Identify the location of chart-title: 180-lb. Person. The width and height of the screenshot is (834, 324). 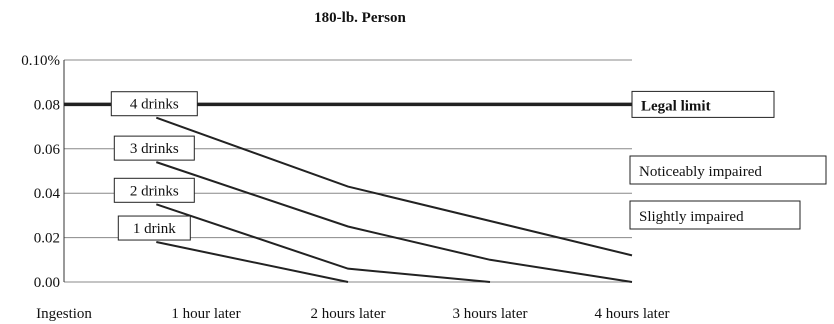
(360, 18).